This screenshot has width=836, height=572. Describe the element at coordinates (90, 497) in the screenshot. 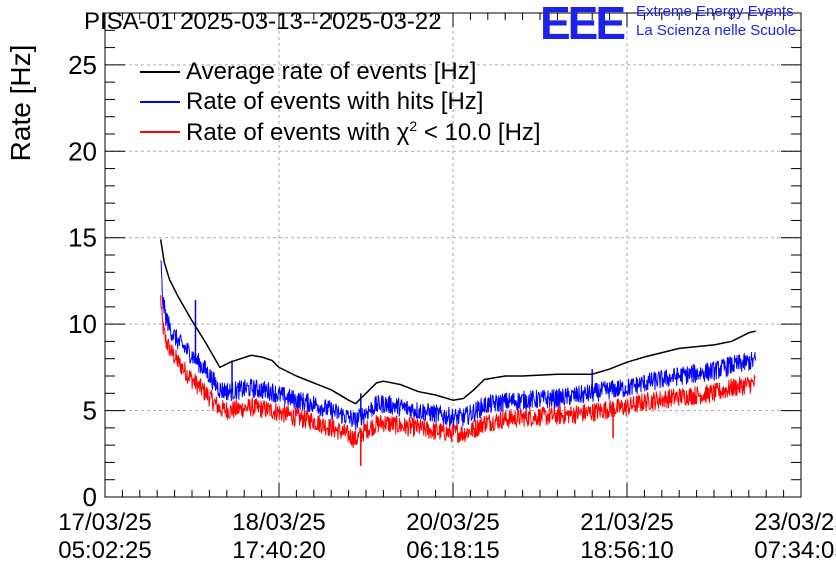

I see `y-tick-label: 0` at that location.